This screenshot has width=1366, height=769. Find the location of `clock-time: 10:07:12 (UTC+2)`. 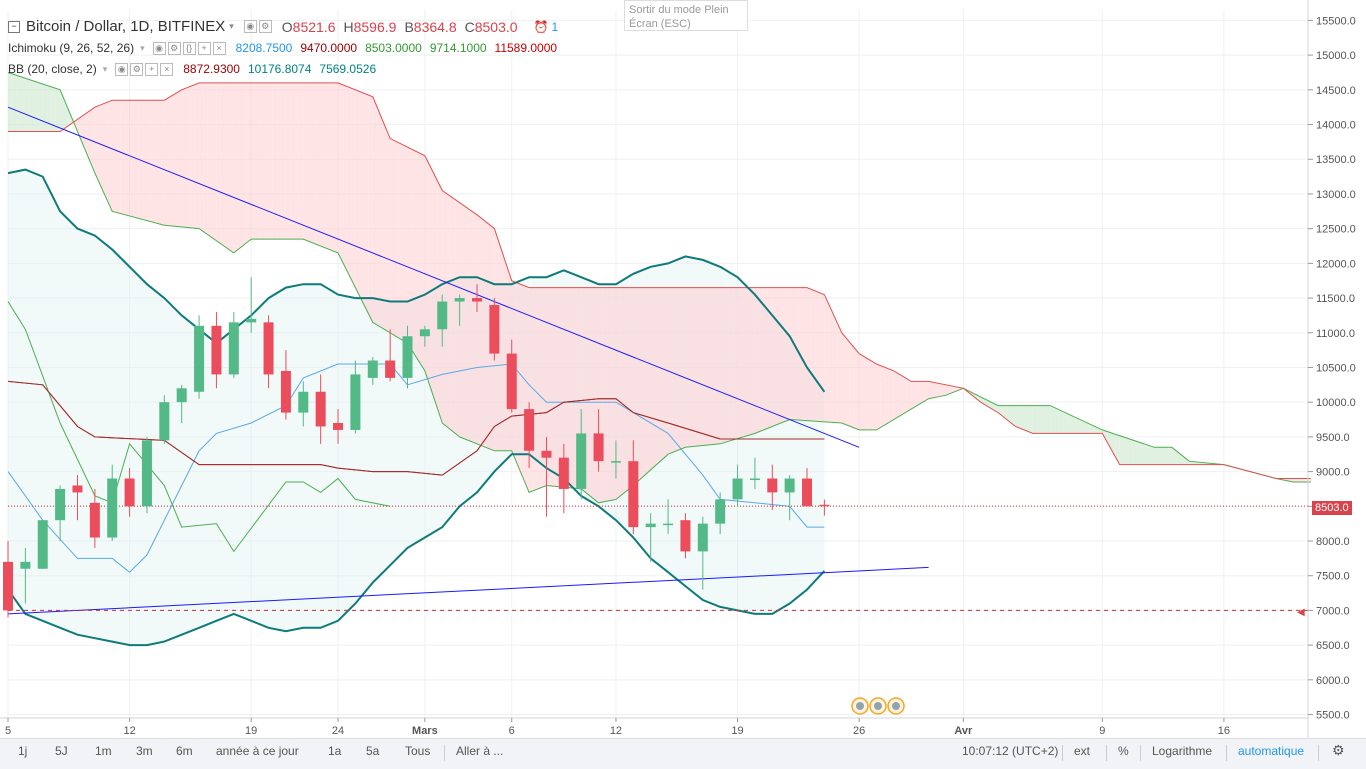

clock-time: 10:07:12 (UTC+2) is located at coordinates (1010, 751).